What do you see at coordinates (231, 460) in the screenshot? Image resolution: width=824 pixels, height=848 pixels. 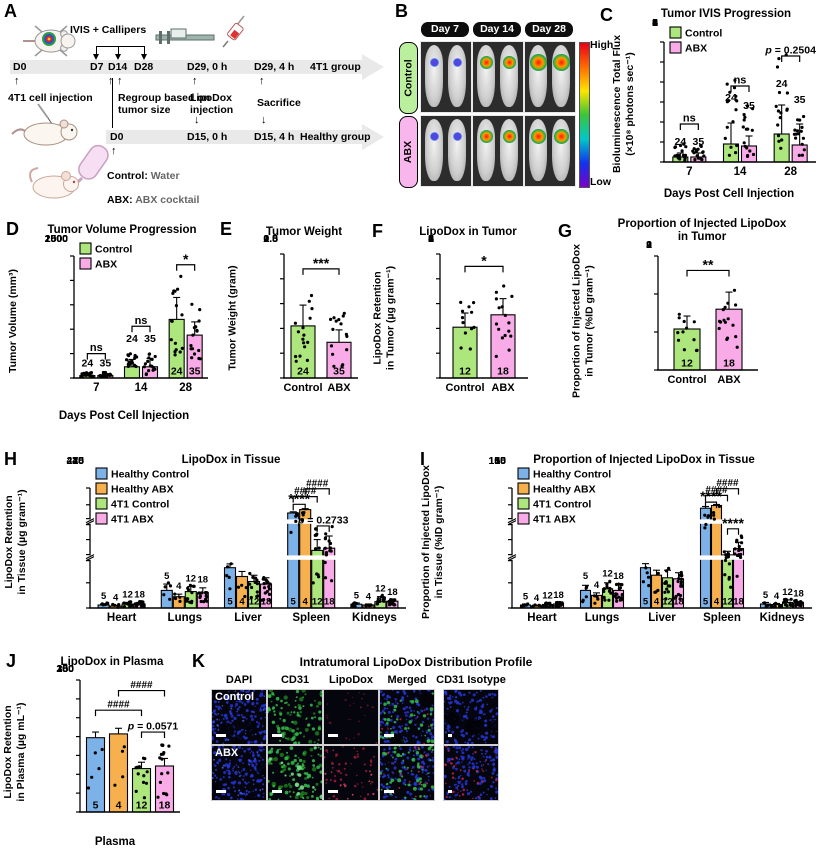 I see `panel-h-title: LipoDox in Tissue` at bounding box center [231, 460].